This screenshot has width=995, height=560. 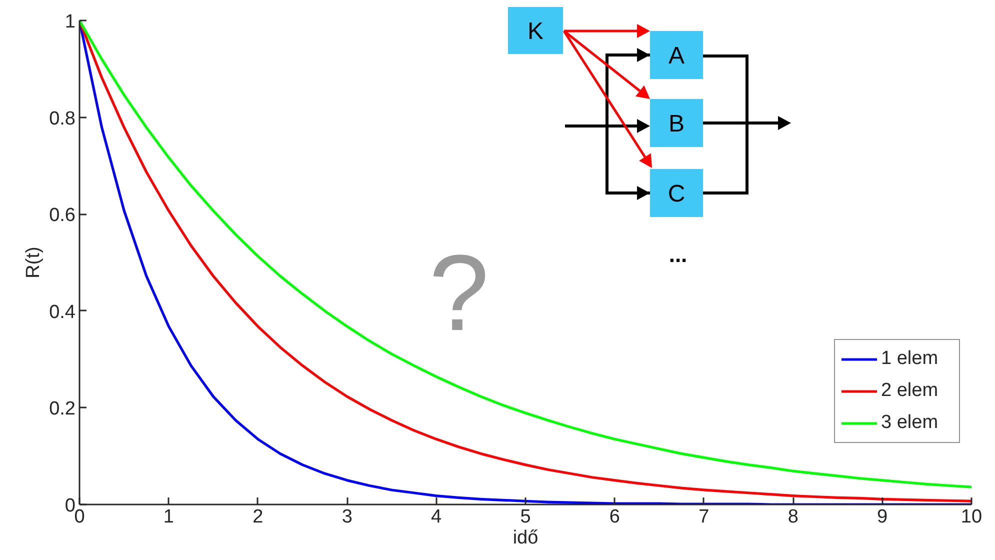 I want to click on y-tick-label: 0.8, so click(x=62, y=119).